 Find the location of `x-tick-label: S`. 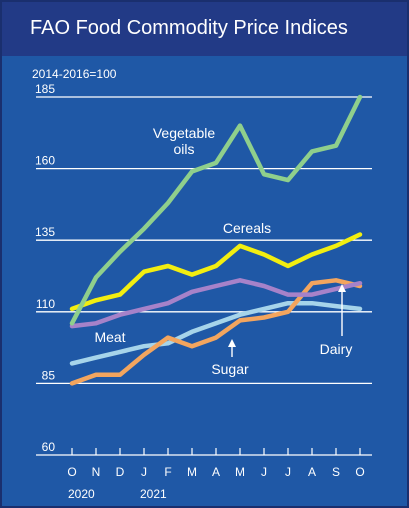

x-tick-label: S is located at coordinates (336, 472).